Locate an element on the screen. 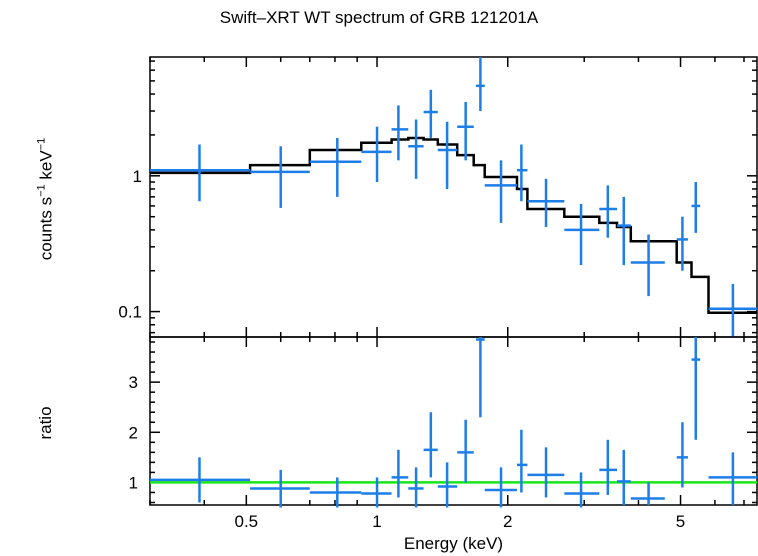 This screenshot has height=556, width=758. y-axis-label-spectrum: counts s−1 keV−1 is located at coordinates (46, 199).